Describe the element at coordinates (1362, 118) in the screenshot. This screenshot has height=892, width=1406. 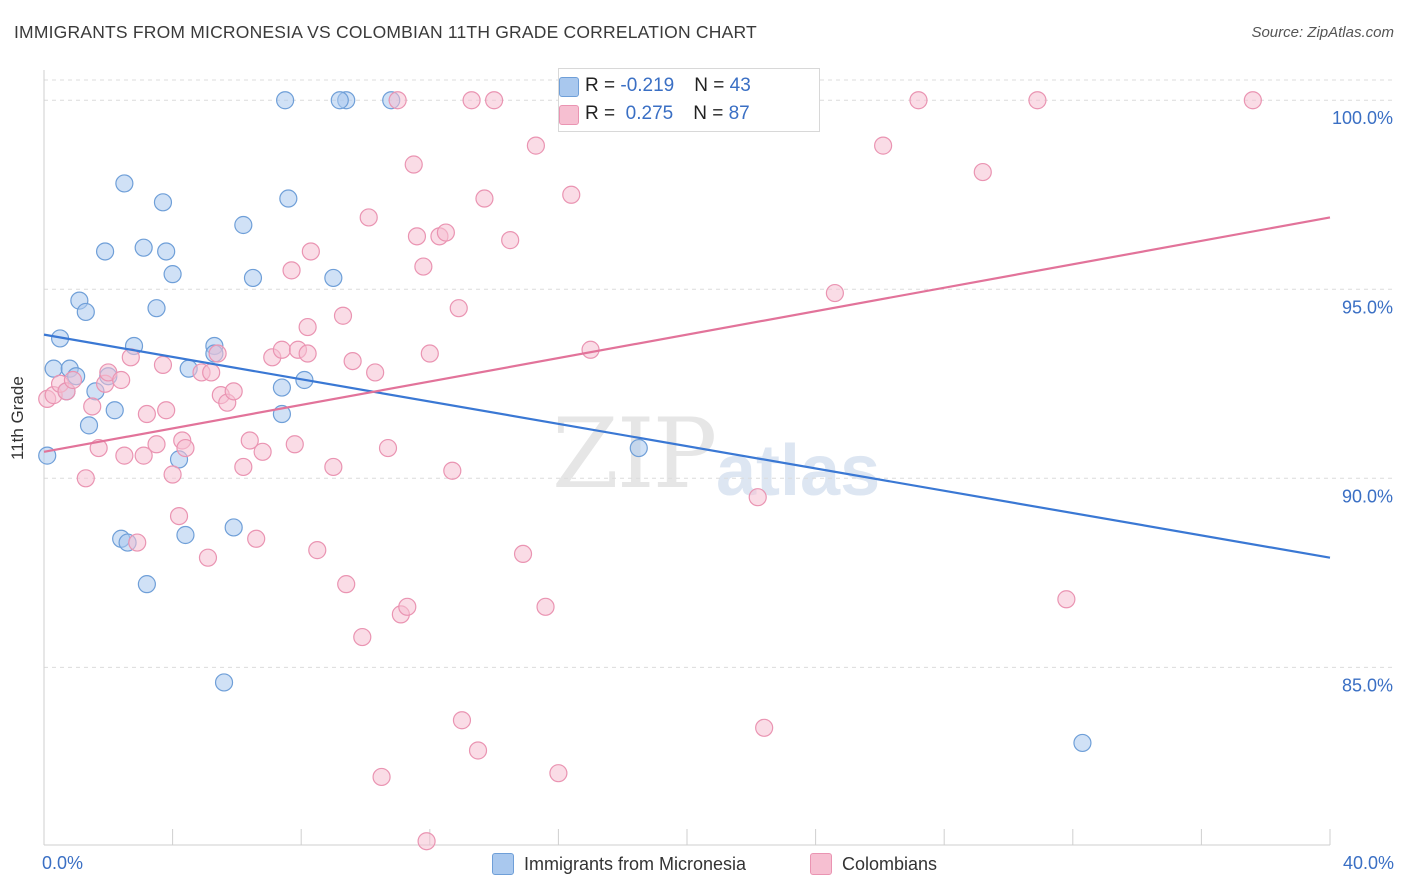
I see `y-tick-label: 100.0%` at that location.